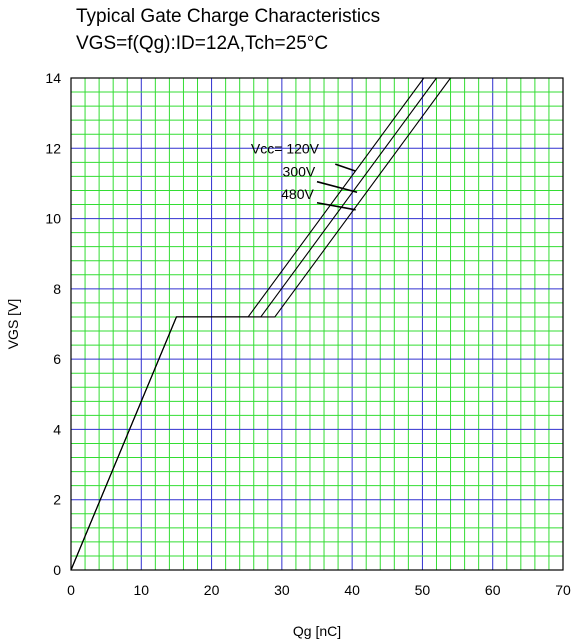  Describe the element at coordinates (317, 631) in the screenshot. I see `x-axis-label: Qg [nC]` at that location.